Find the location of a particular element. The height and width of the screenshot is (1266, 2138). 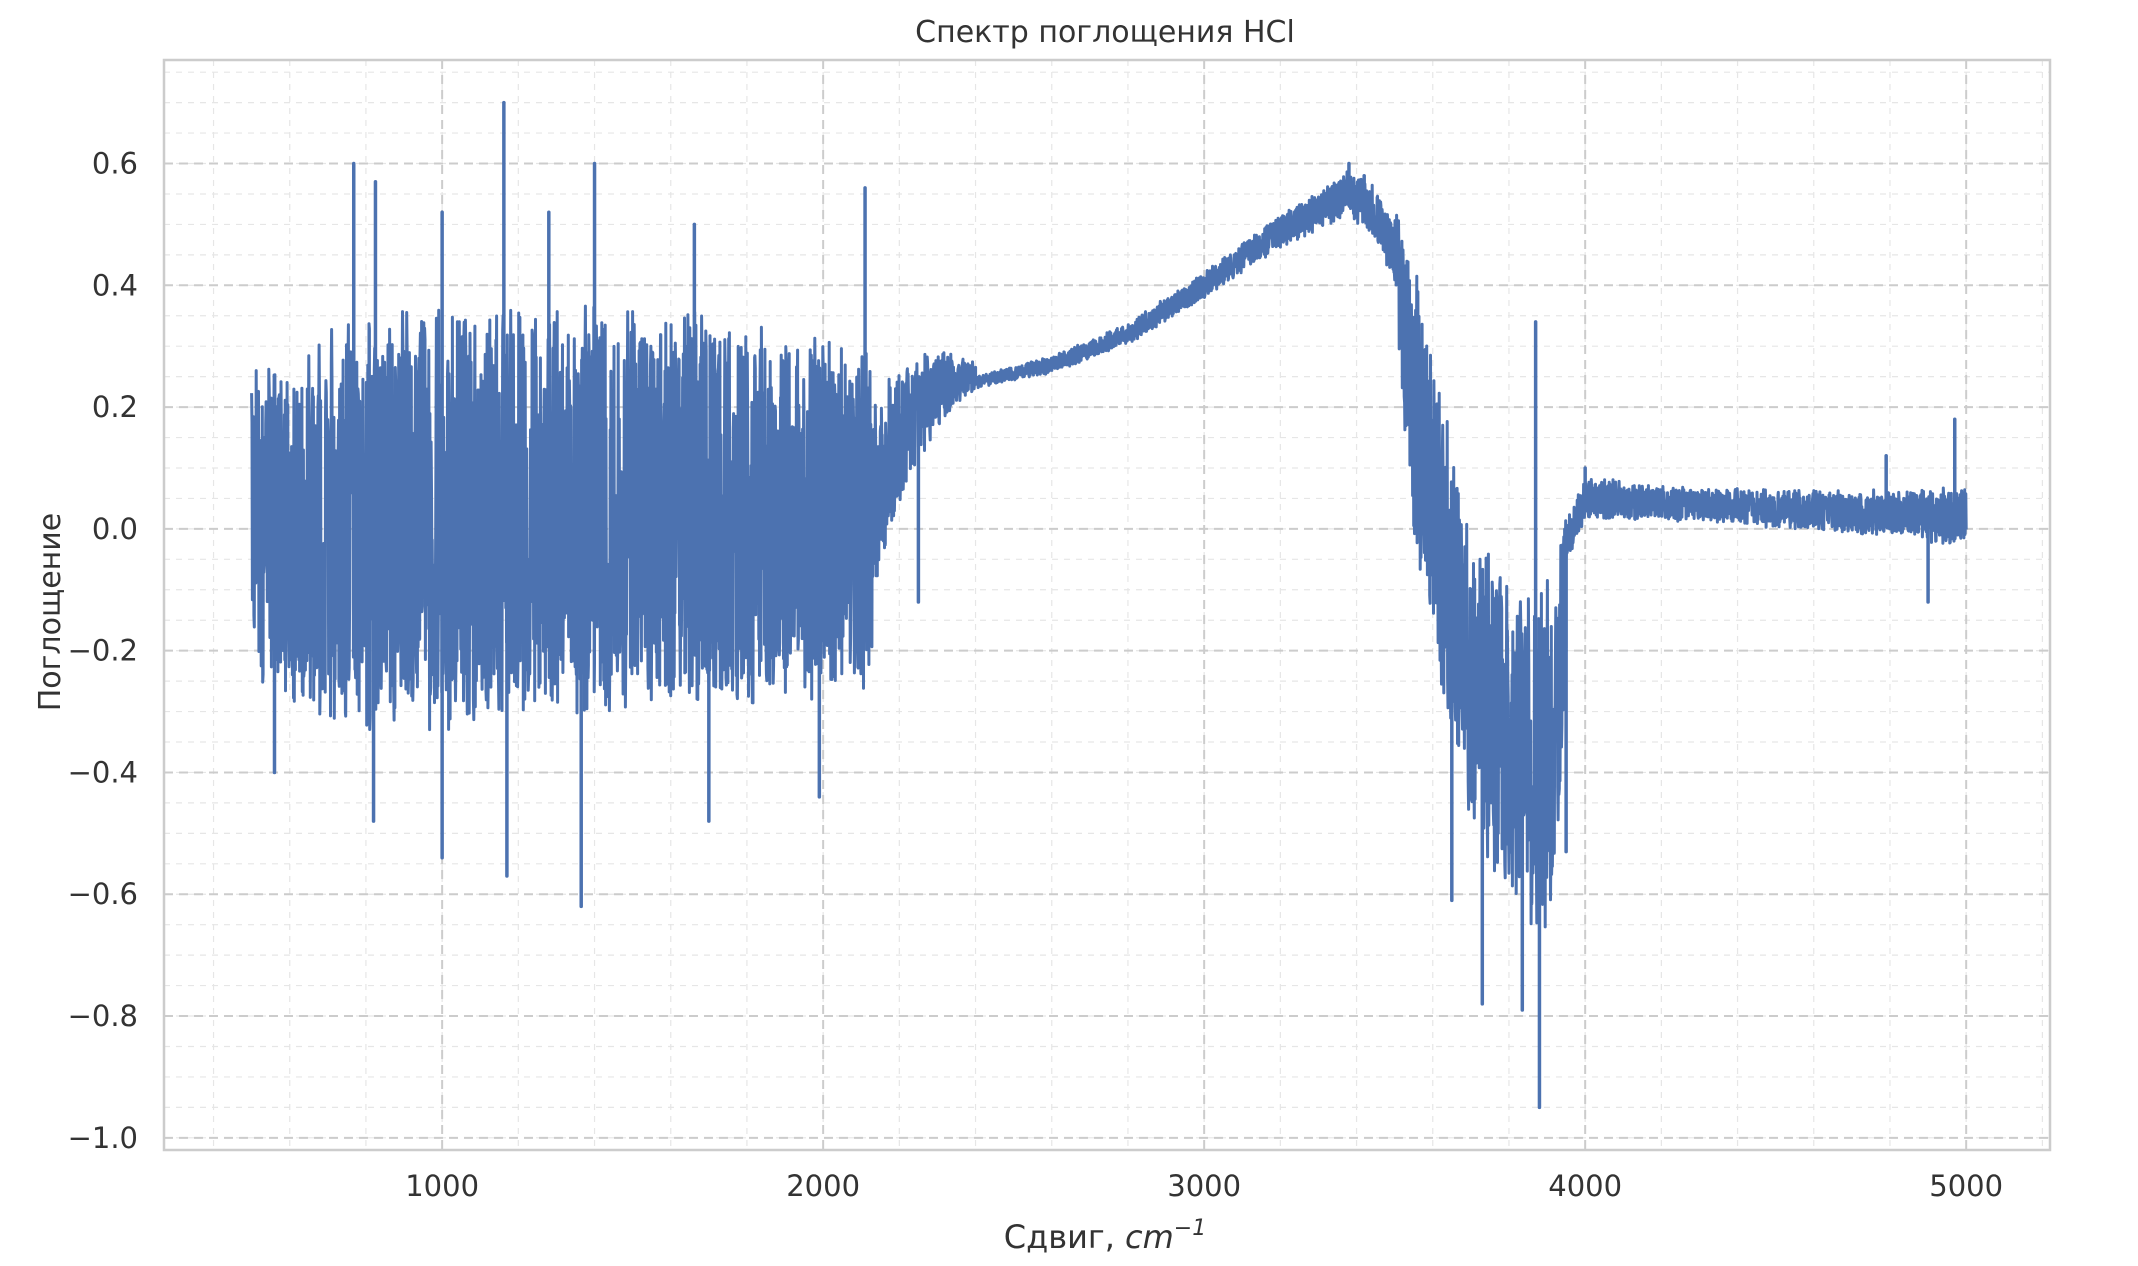

y-tick-label: −0.6 is located at coordinates (103, 894).